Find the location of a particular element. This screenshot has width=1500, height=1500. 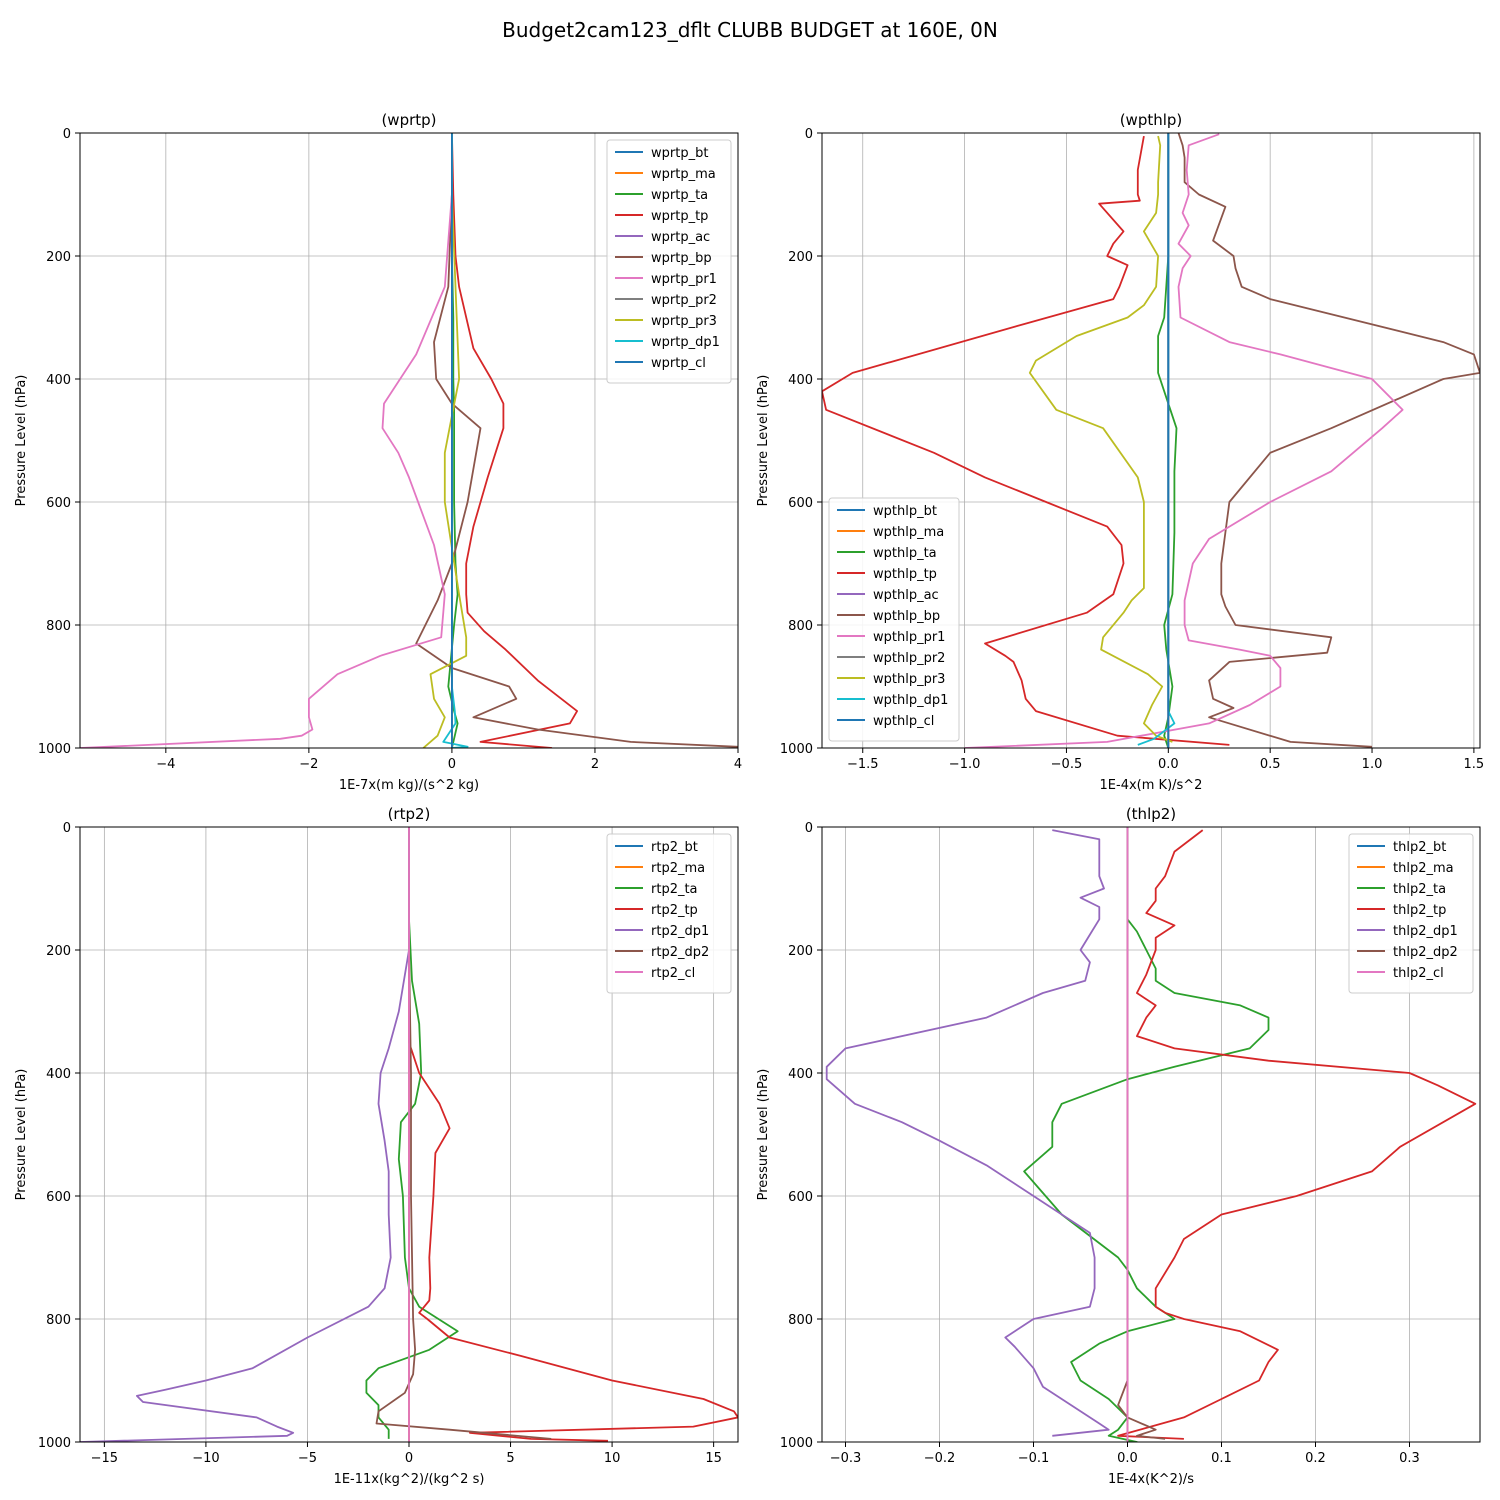

legend-label: thlp2_bt is located at coordinates (1419, 847).